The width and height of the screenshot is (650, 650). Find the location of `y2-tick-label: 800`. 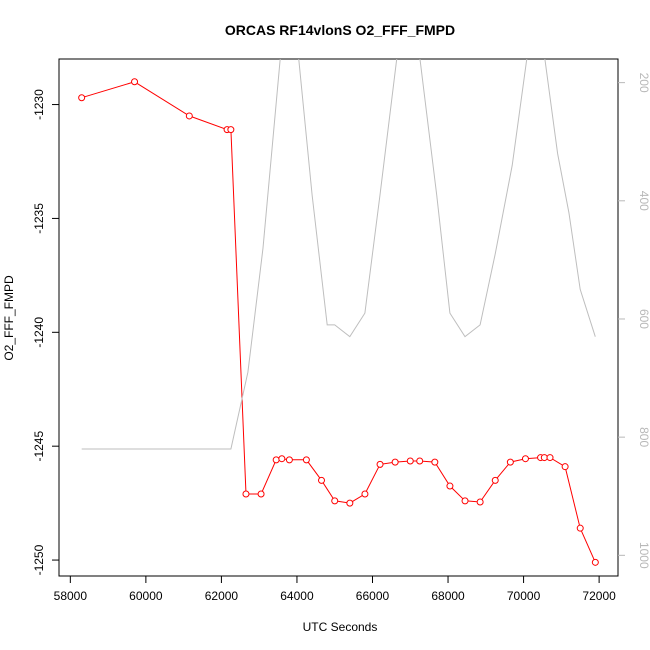

y2-tick-label: 800 is located at coordinates (643, 437).